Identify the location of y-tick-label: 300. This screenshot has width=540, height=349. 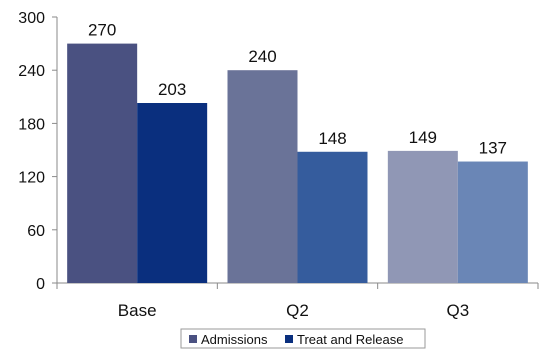
(31, 18).